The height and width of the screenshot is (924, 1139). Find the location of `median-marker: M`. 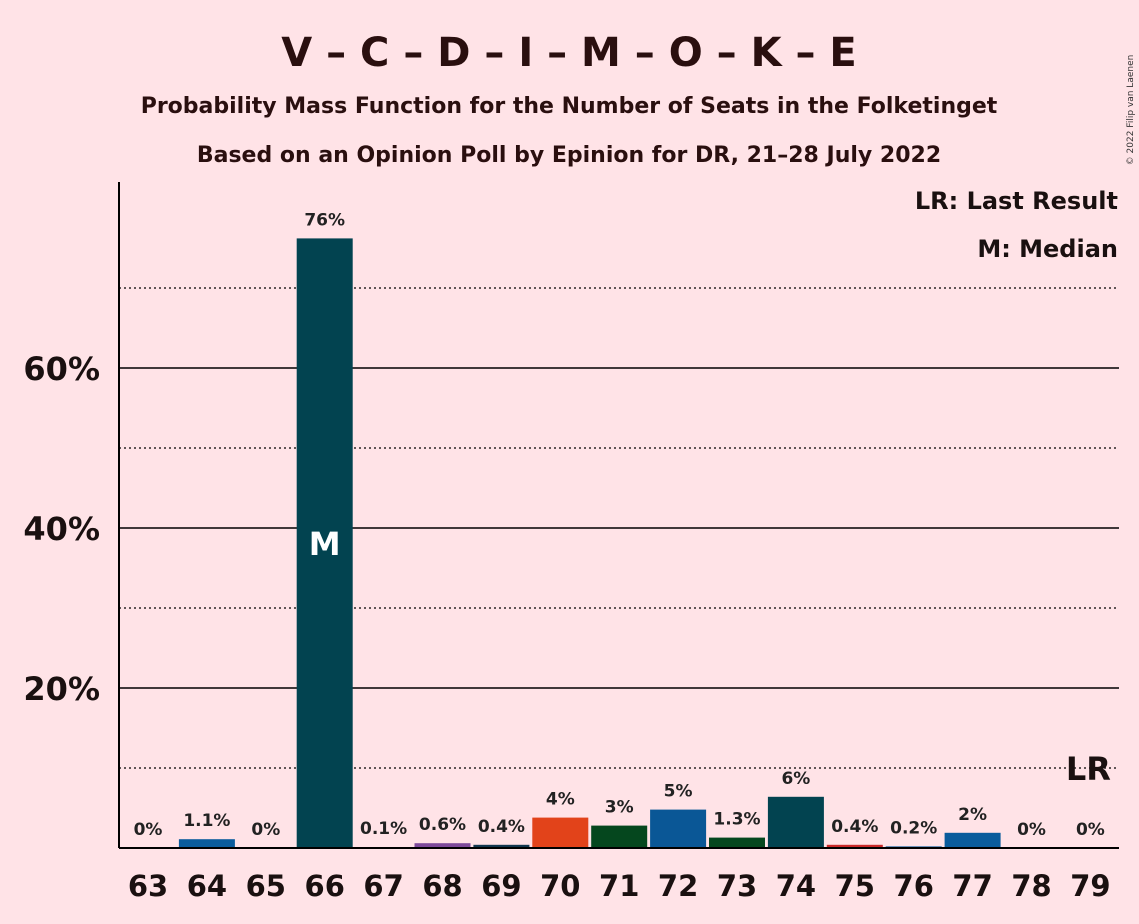

median-marker: M is located at coordinates (325, 544).